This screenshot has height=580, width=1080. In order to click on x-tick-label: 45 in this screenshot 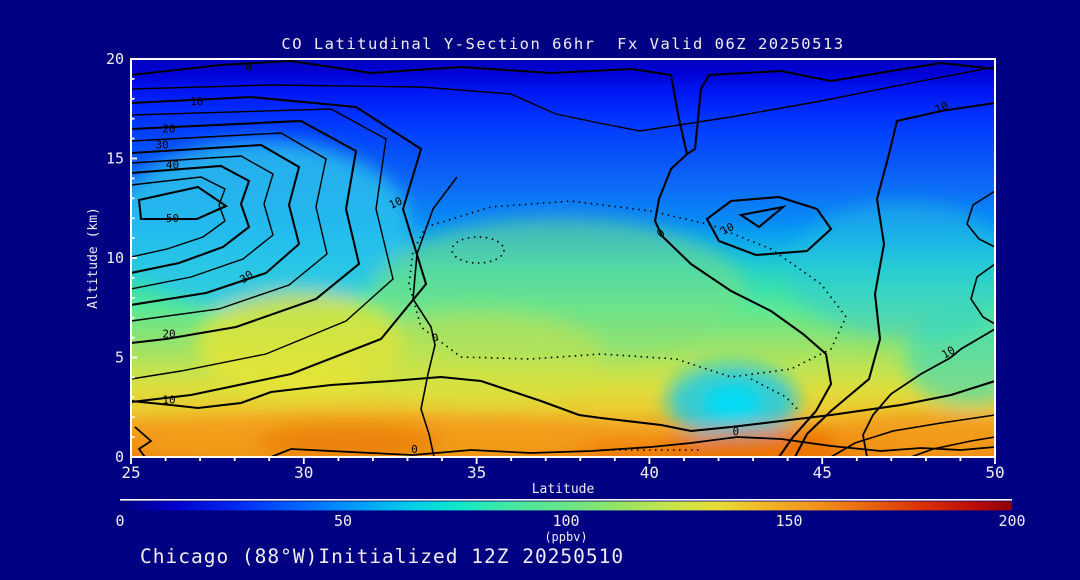, I will do `click(822, 472)`.